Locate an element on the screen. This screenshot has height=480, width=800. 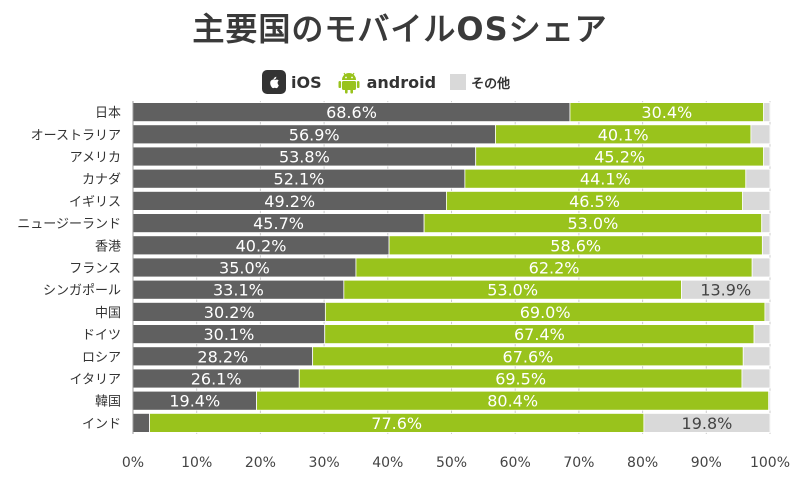
legend-item-other: その他 is located at coordinates (480, 82).